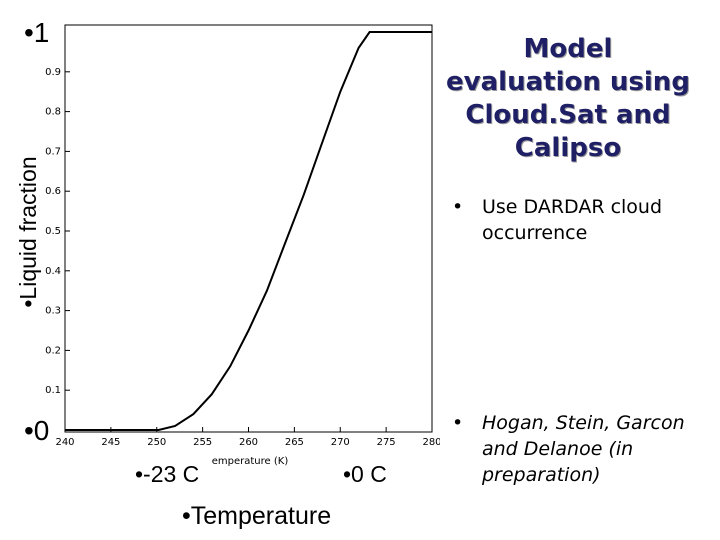  Describe the element at coordinates (431, 442) in the screenshot. I see `x-tick-label: 280` at that location.